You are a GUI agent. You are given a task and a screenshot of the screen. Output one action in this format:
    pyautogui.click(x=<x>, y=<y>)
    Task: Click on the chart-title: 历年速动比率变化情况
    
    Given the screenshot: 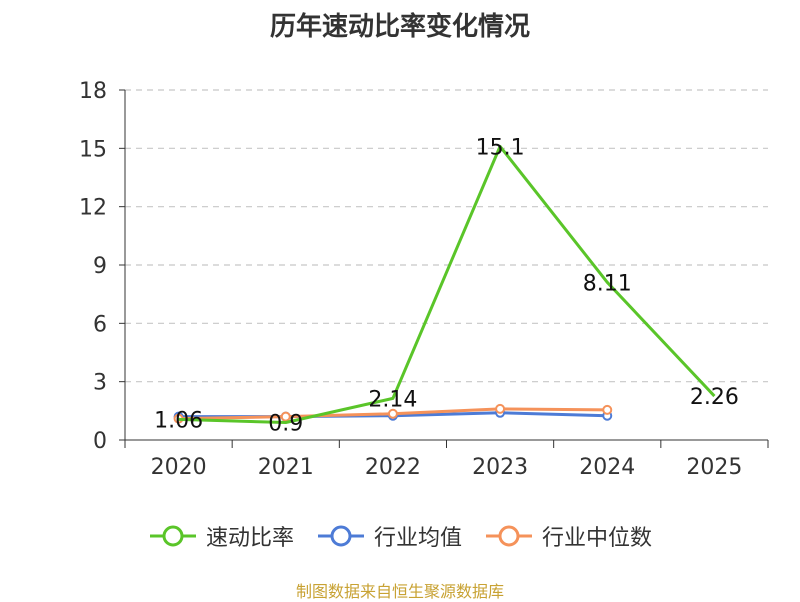 What is the action you would take?
    pyautogui.click(x=399, y=27)
    